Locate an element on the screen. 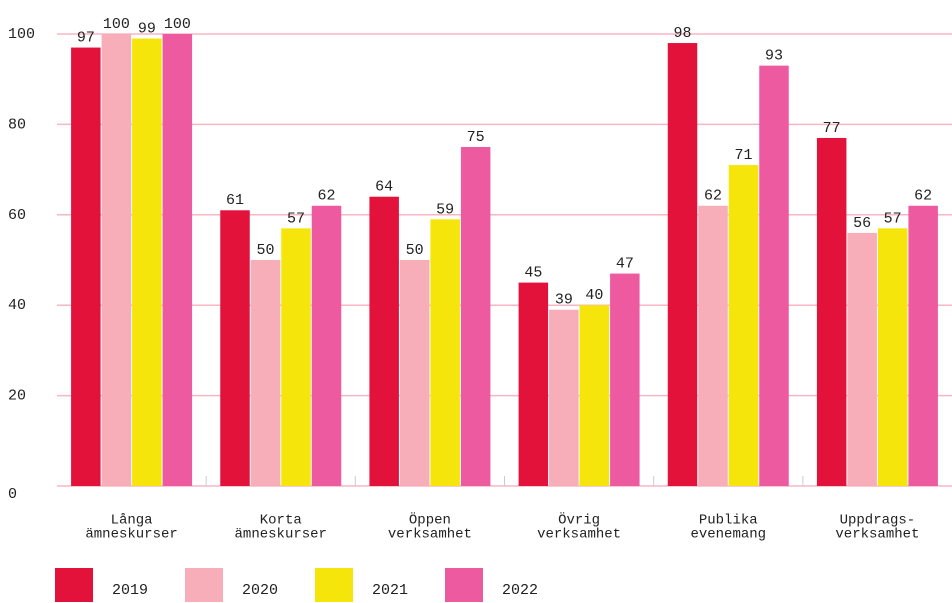 The width and height of the screenshot is (952, 603). x-tick-label: evenemang is located at coordinates (728, 535).